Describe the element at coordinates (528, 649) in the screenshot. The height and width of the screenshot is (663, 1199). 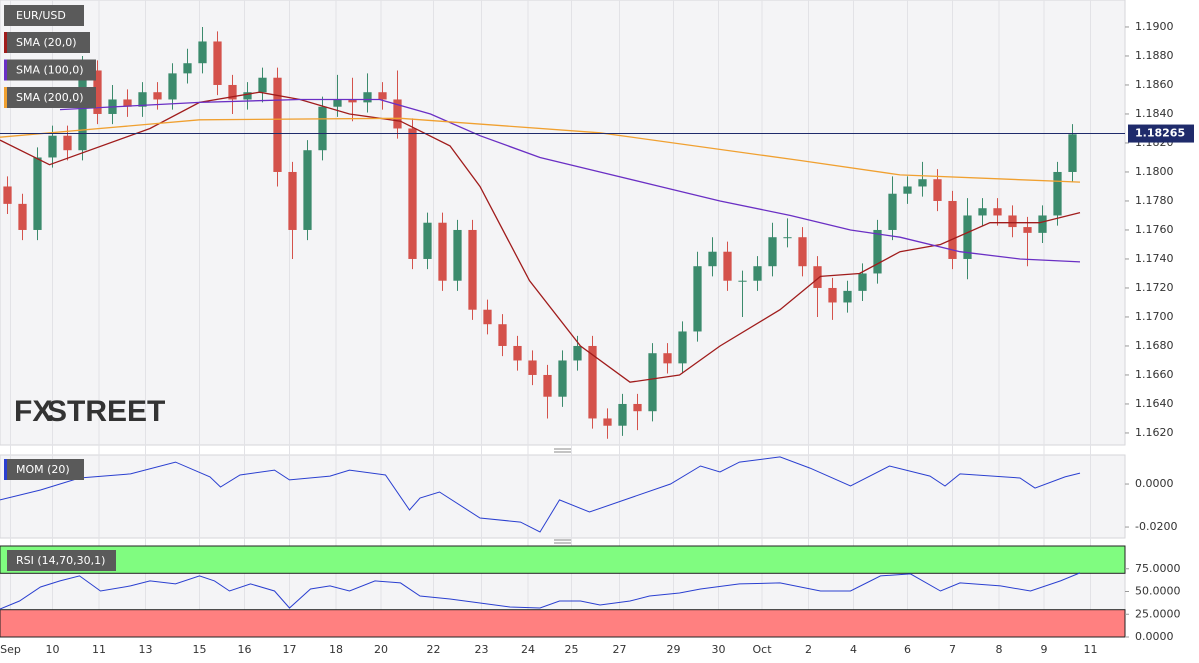
I see `x-tick-label: 24` at that location.